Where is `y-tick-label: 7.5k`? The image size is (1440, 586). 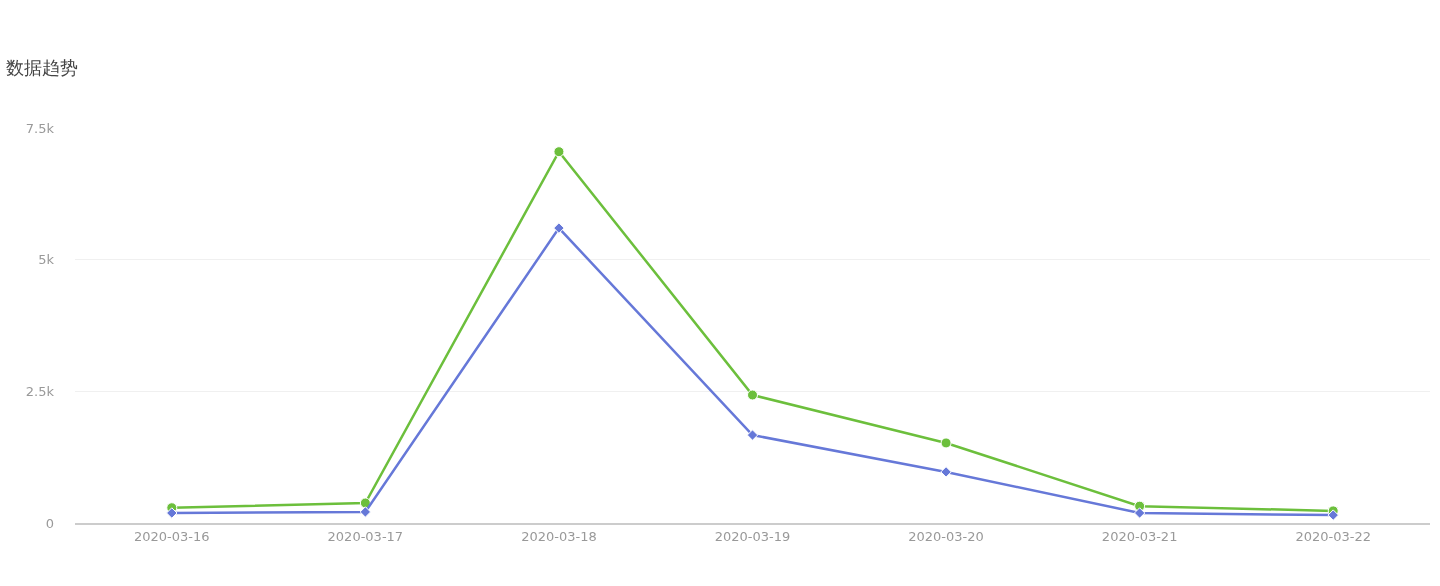
y-tick-label: 7.5k is located at coordinates (40, 128).